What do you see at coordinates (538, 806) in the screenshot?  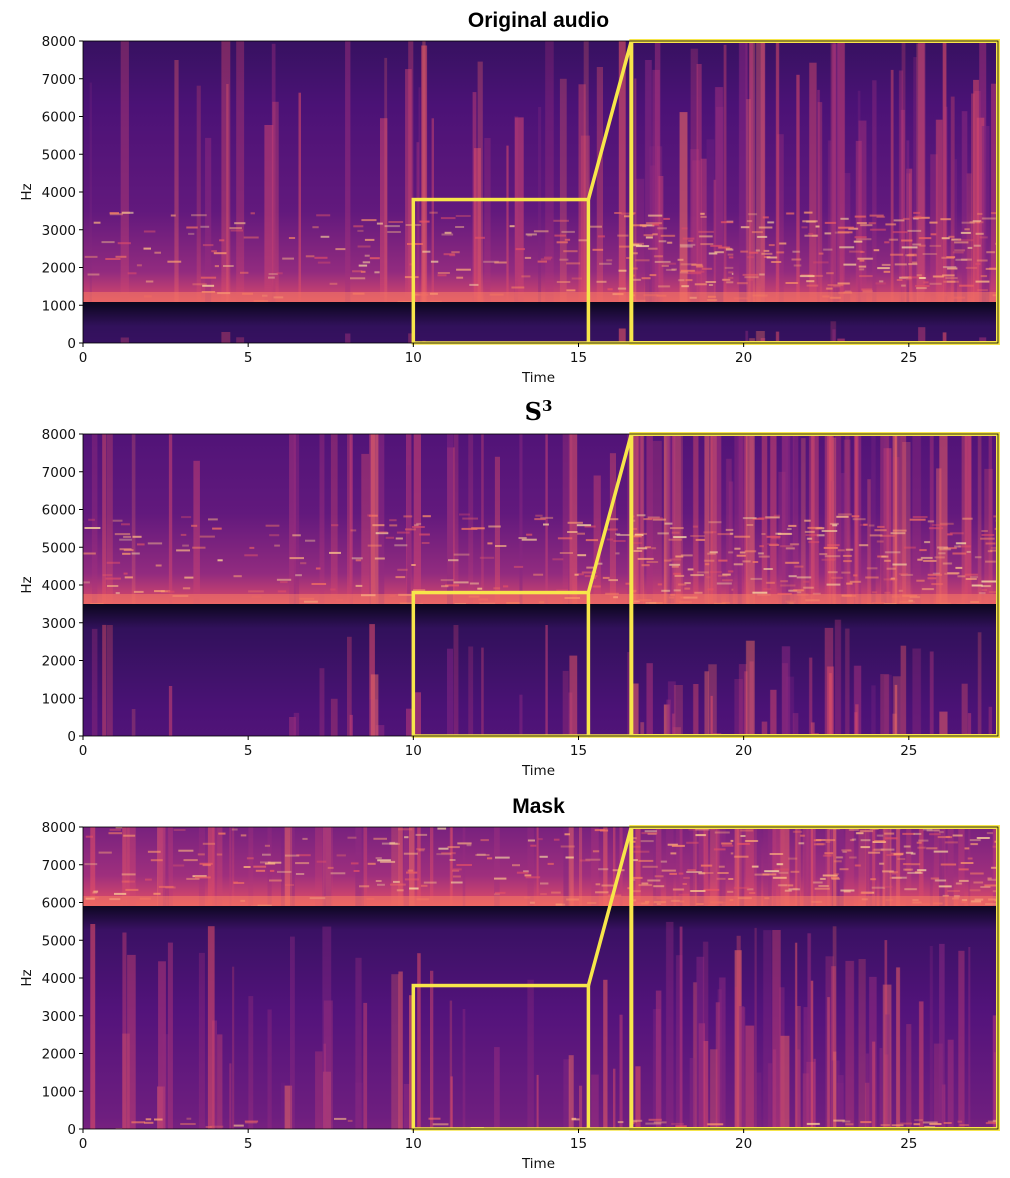 I see `panel-title: Mask` at bounding box center [538, 806].